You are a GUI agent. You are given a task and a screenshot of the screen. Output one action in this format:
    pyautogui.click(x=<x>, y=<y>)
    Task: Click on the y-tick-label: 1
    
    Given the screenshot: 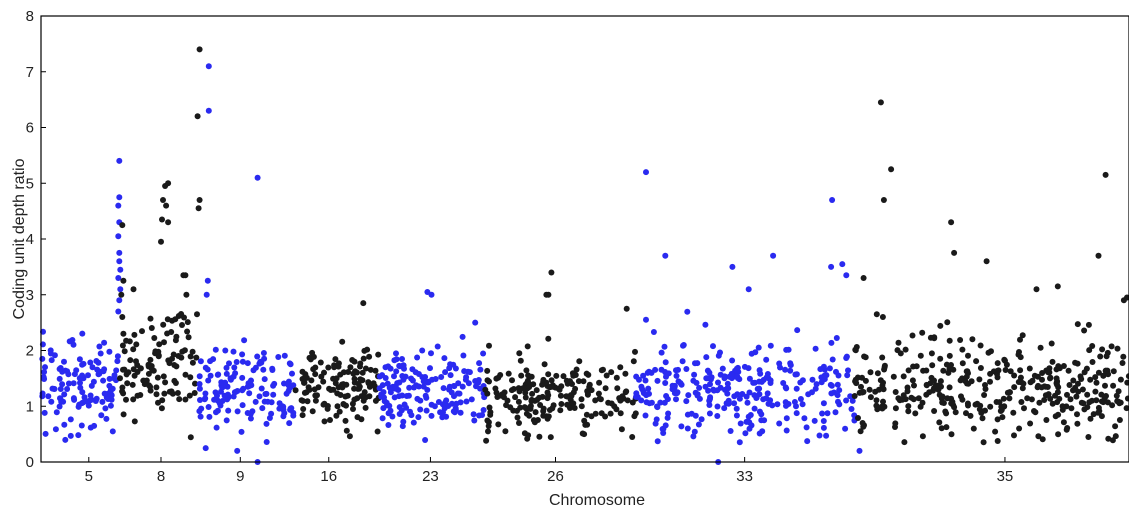 What is the action you would take?
    pyautogui.click(x=30, y=406)
    